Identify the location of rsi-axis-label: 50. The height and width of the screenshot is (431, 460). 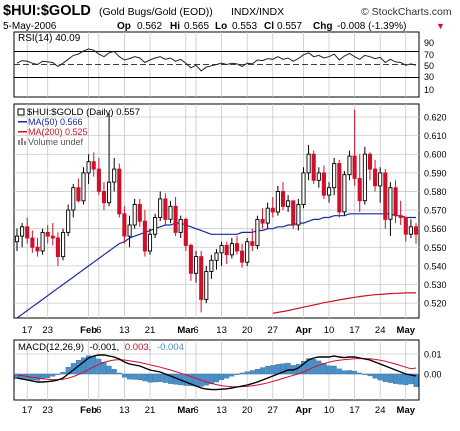
(429, 66).